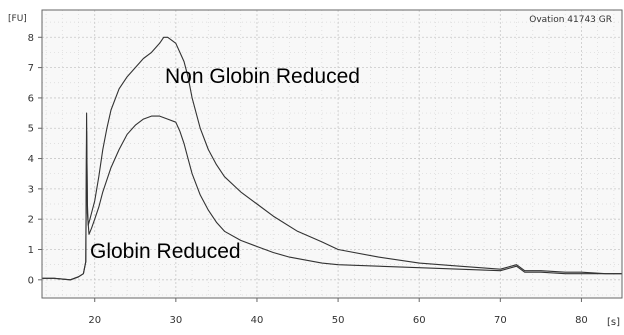 This screenshot has height=335, width=624. Describe the element at coordinates (338, 320) in the screenshot. I see `x-tick-label: 50` at that location.